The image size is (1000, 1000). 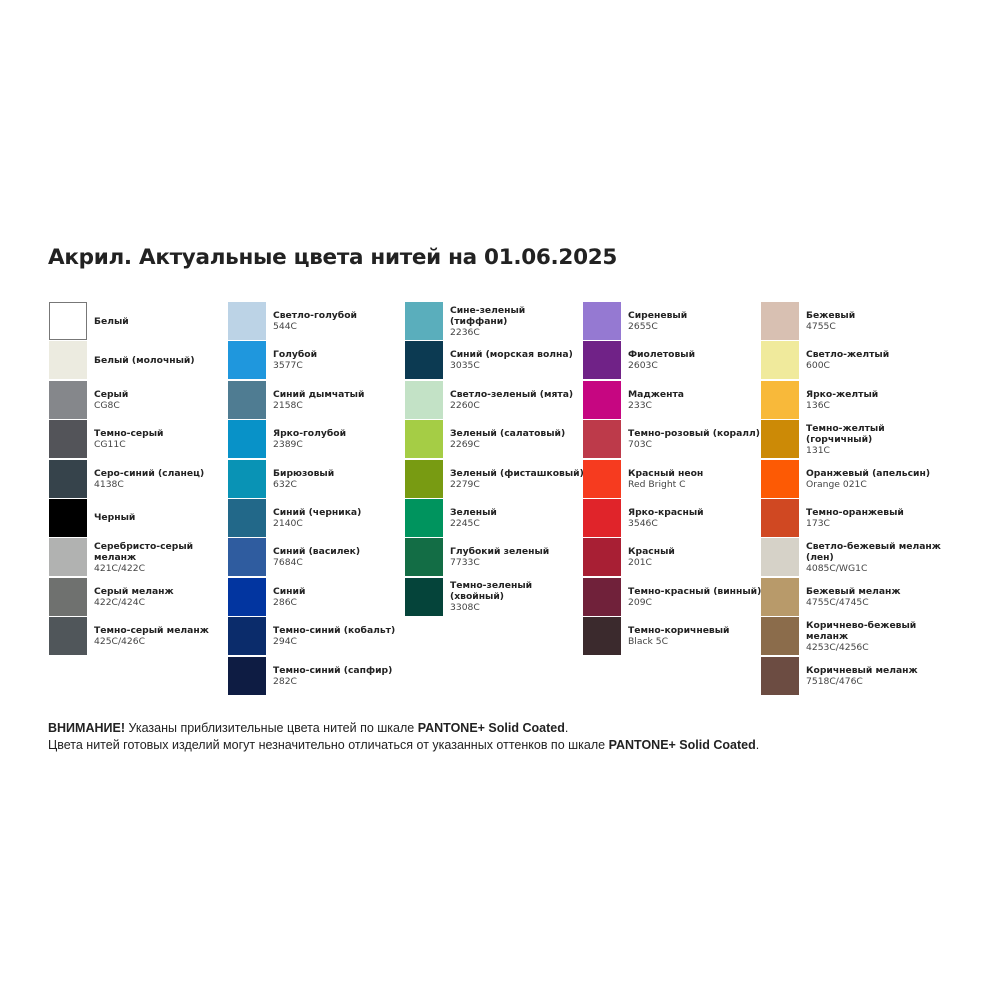 I want to click on pantone-code: 209C, so click(x=640, y=602).